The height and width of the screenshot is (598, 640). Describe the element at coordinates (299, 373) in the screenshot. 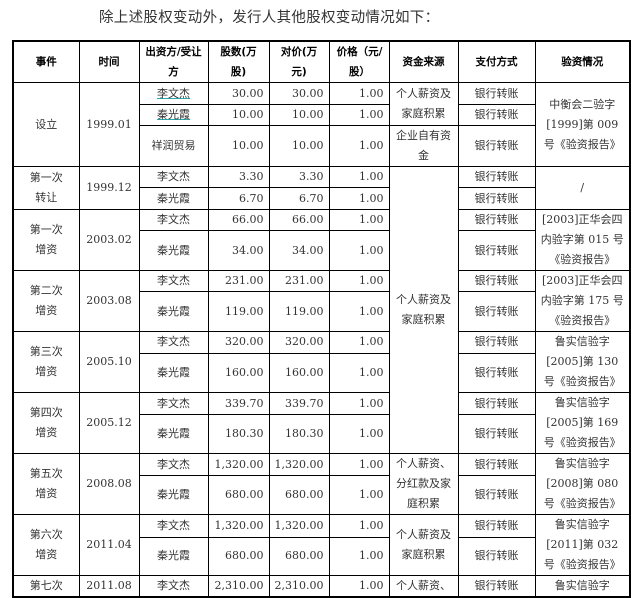

I see `consideration-cell: 160.00` at that location.